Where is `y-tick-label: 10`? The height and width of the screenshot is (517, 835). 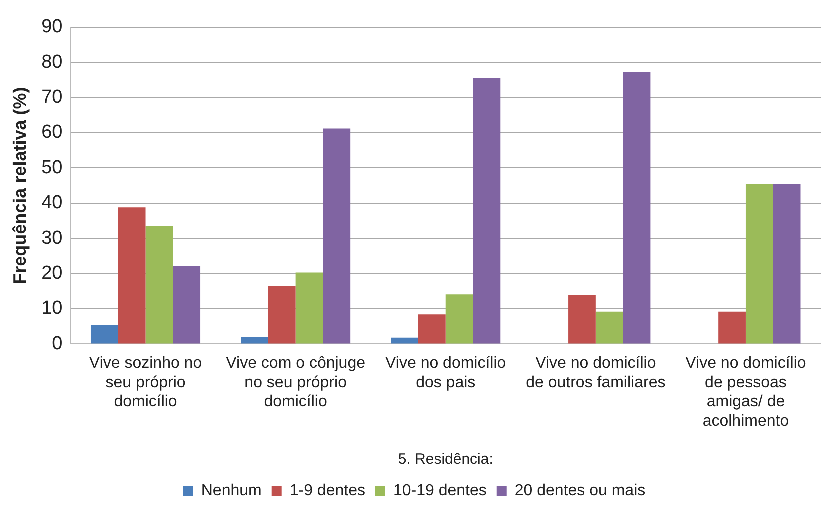
y-tick-label: 10 is located at coordinates (52, 309).